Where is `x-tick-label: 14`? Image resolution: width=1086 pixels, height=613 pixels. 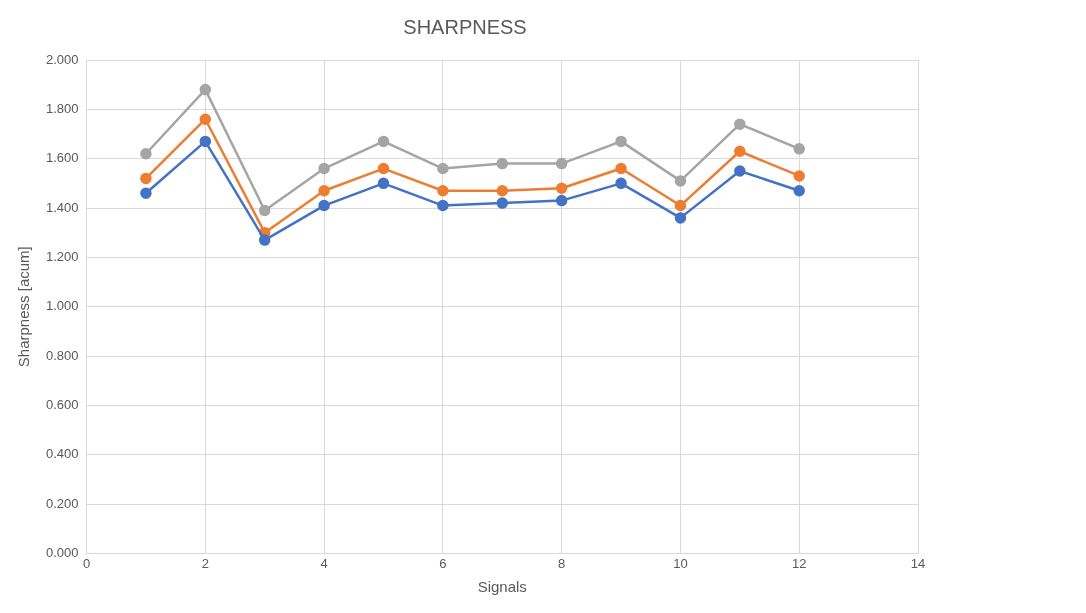 x-tick-label: 14 is located at coordinates (918, 563).